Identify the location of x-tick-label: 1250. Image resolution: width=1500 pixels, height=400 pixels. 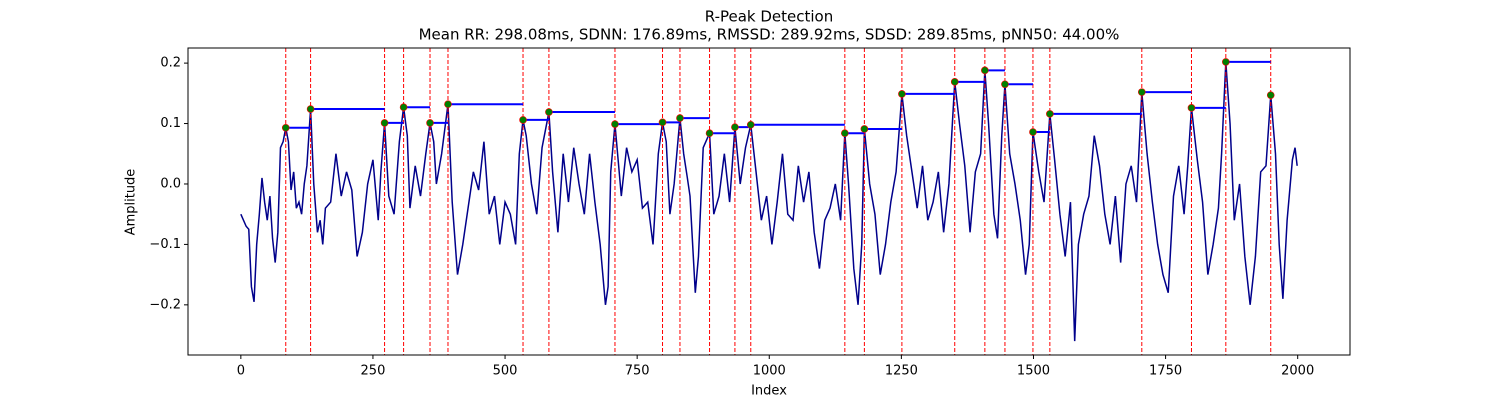
(901, 371).